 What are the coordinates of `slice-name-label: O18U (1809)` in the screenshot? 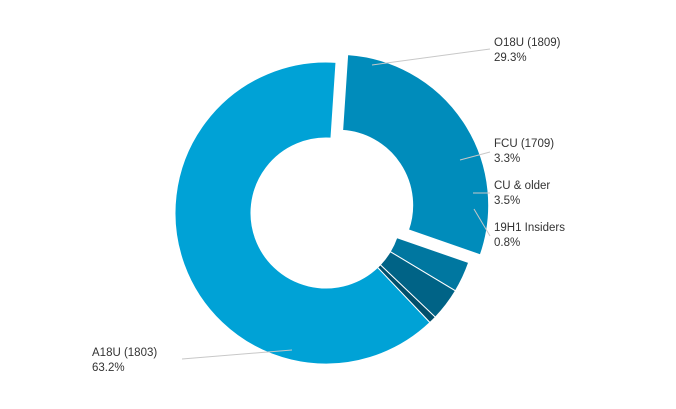 It's located at (527, 43).